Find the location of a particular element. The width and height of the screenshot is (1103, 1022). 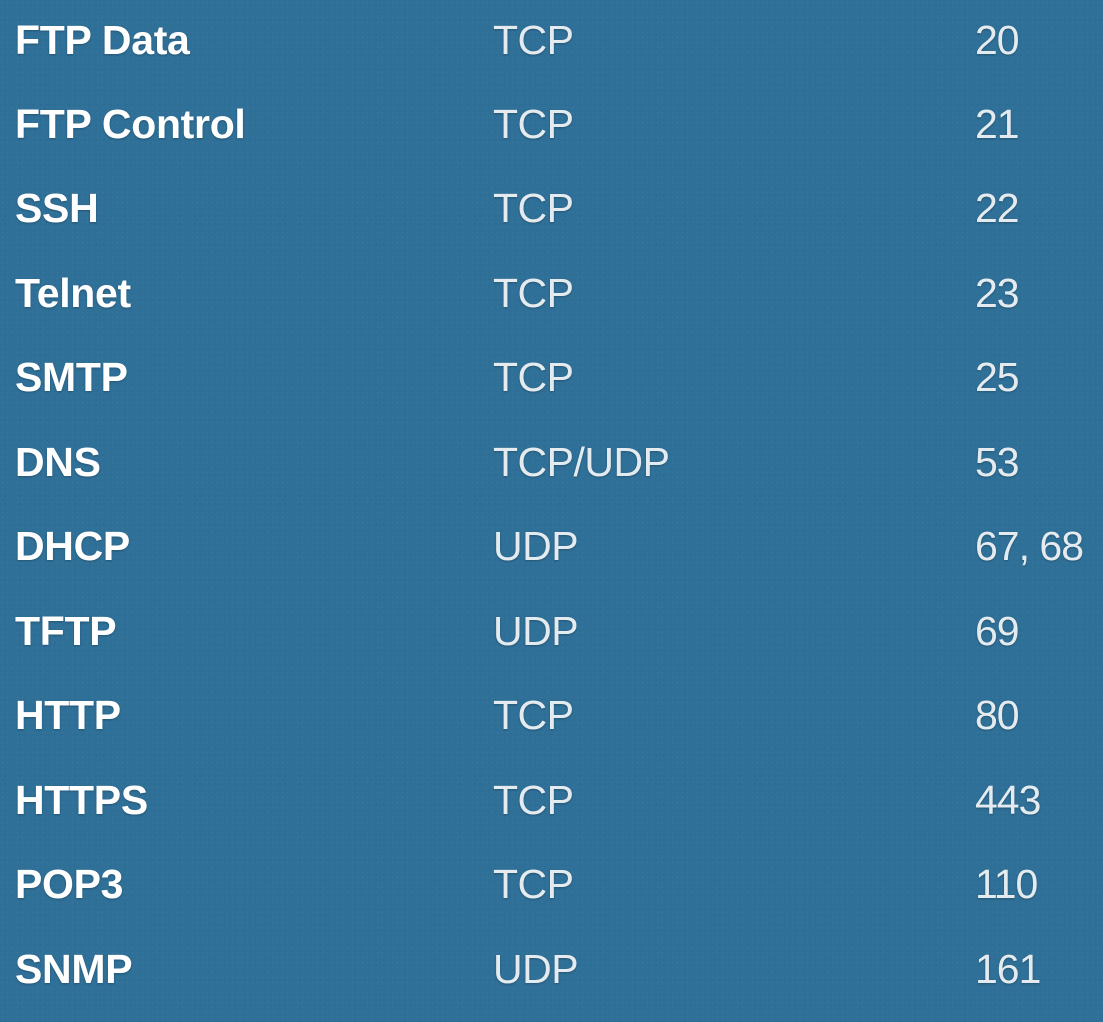

table-row: HTTP TCP 80 is located at coordinates (551, 715).